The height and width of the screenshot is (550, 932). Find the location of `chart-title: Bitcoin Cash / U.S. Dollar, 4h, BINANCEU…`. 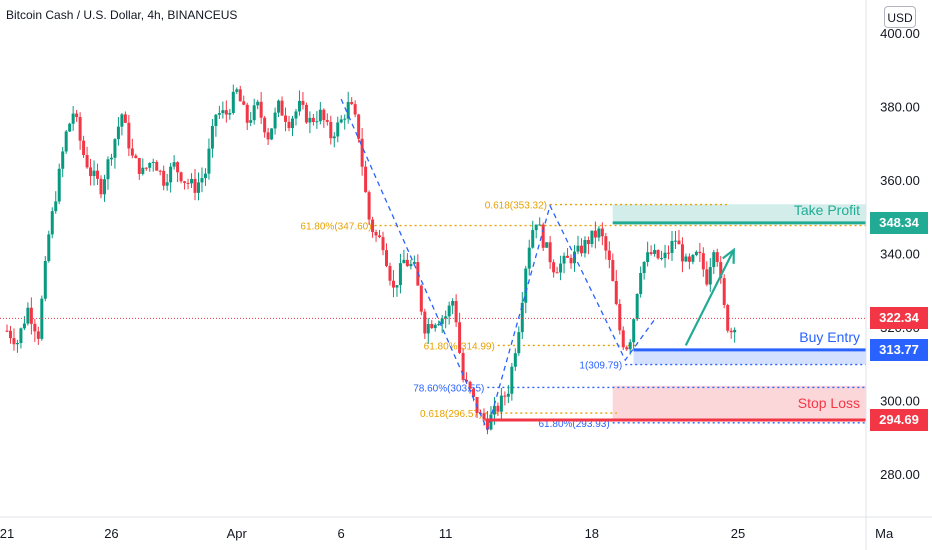

chart-title: Bitcoin Cash / U.S. Dollar, 4h, BINANCEU… is located at coordinates (122, 15).